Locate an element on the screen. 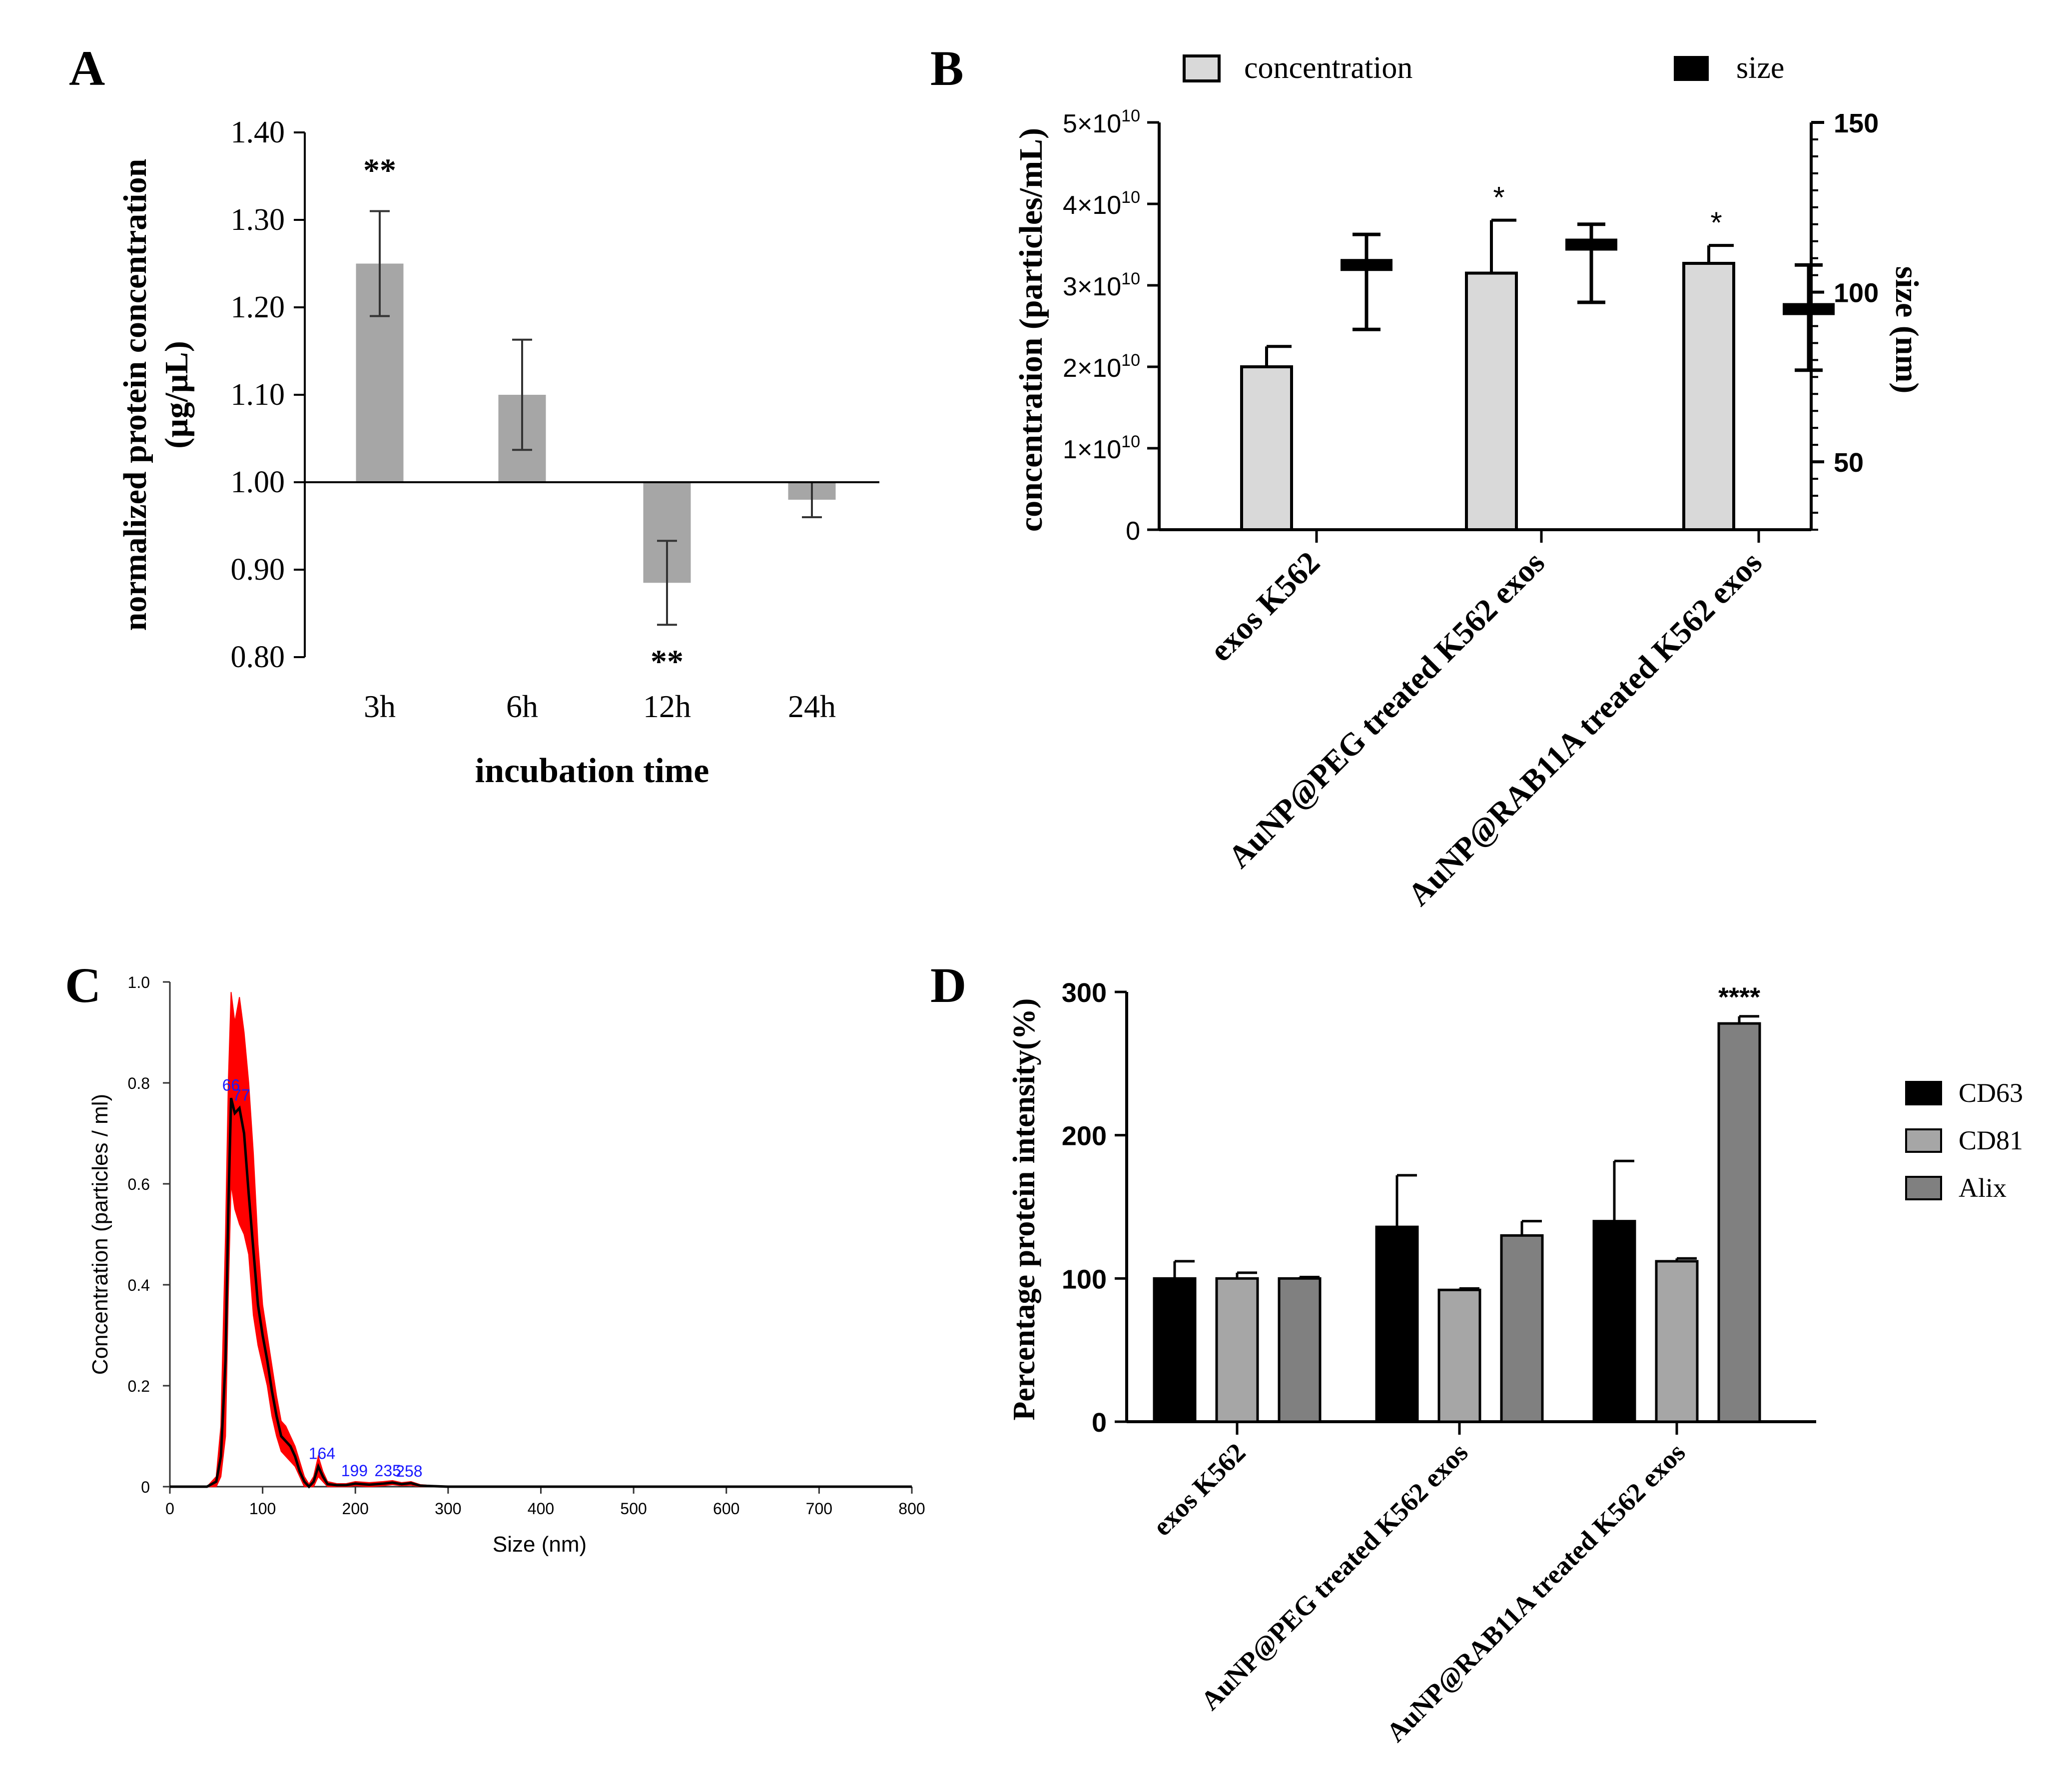 The width and height of the screenshot is (2063, 1792). y-tick-label: 2×10¹⁰ is located at coordinates (1101, 367).